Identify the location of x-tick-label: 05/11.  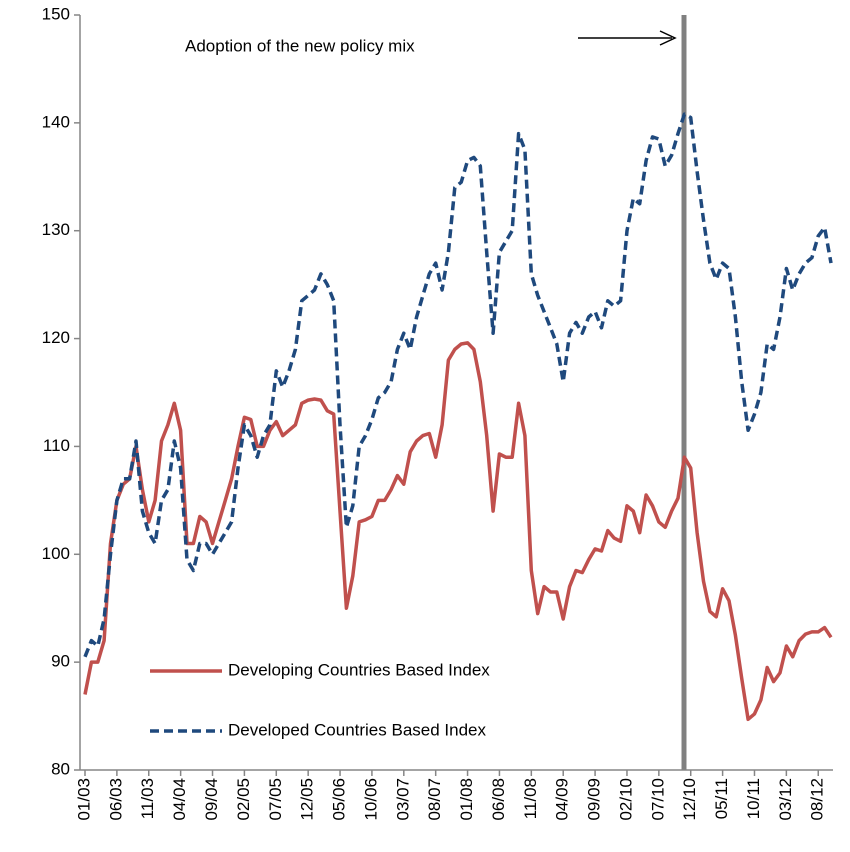
(721, 798).